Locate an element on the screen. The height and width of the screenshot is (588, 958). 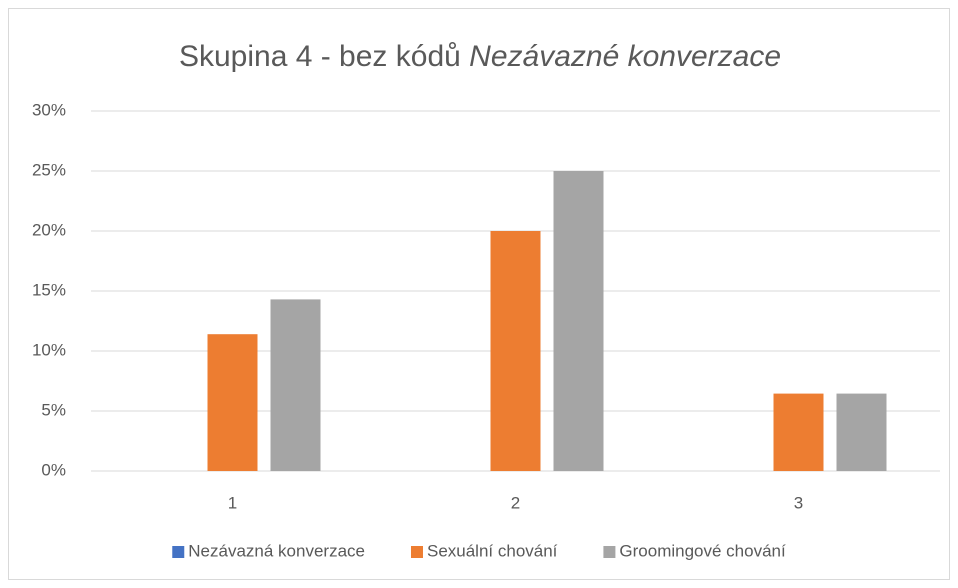
y-tick-label: 25% is located at coordinates (49, 169).